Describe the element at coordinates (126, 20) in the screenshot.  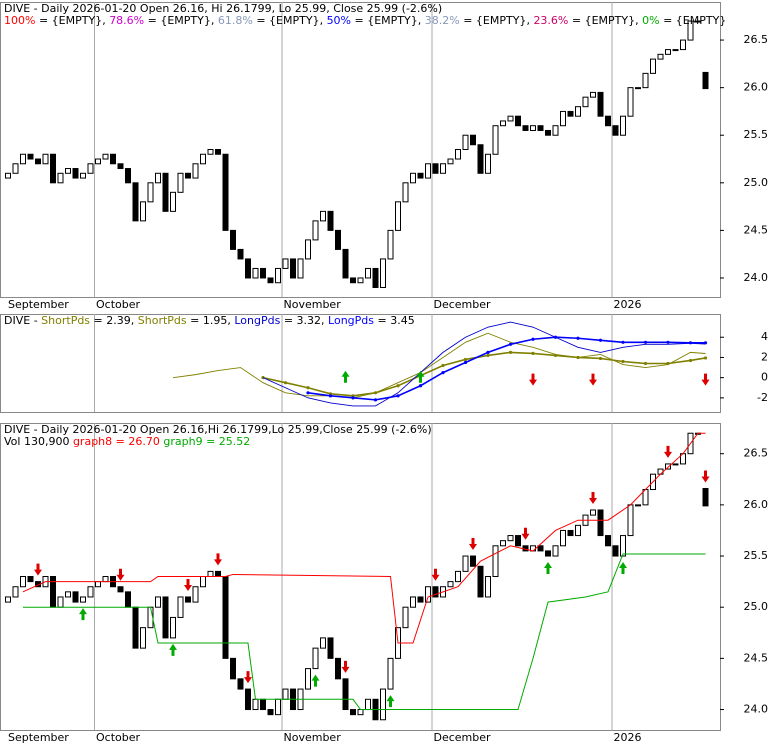
I see `fib-level: 78.6%` at that location.